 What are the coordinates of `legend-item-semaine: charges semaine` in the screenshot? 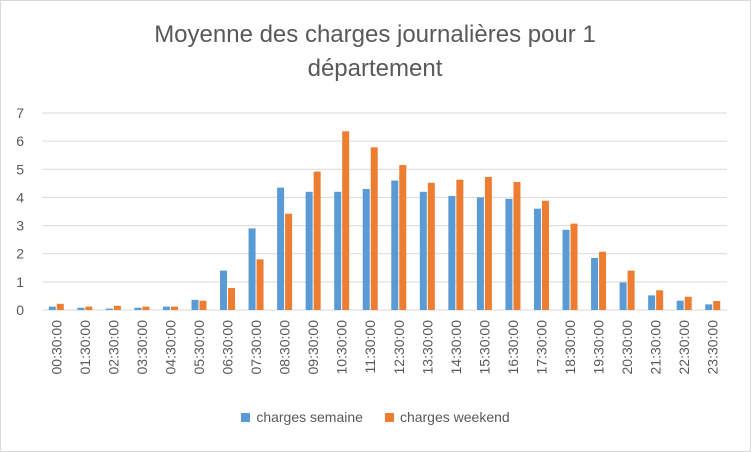 It's located at (302, 417).